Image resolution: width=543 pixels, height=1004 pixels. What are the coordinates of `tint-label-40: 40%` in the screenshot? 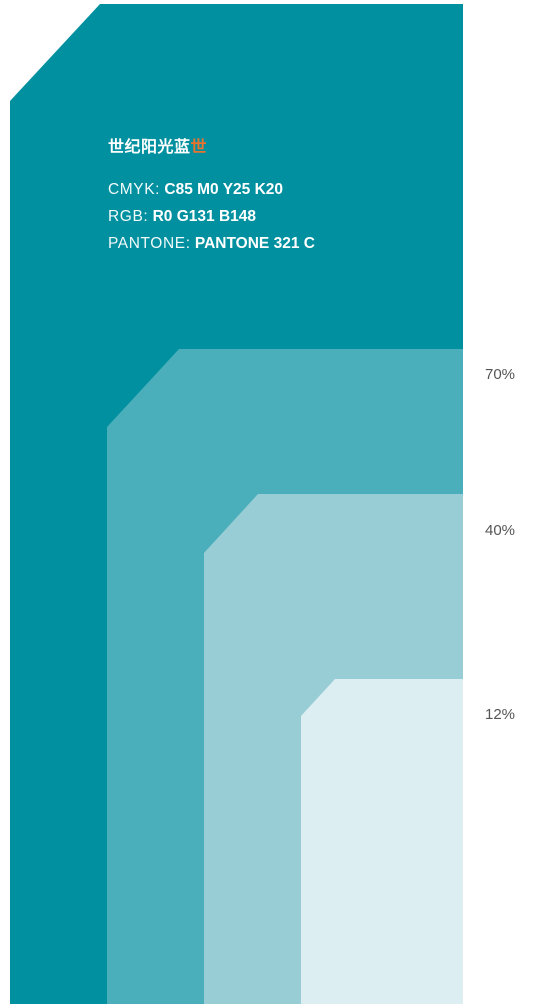 It's located at (500, 530).